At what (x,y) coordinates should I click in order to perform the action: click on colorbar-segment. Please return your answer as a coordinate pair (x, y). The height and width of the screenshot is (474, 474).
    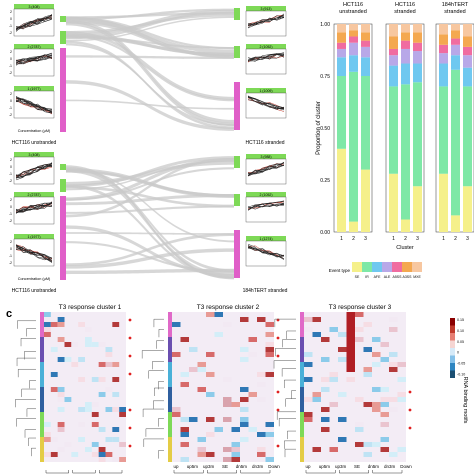
    Looking at the image, I should click on (452, 329).